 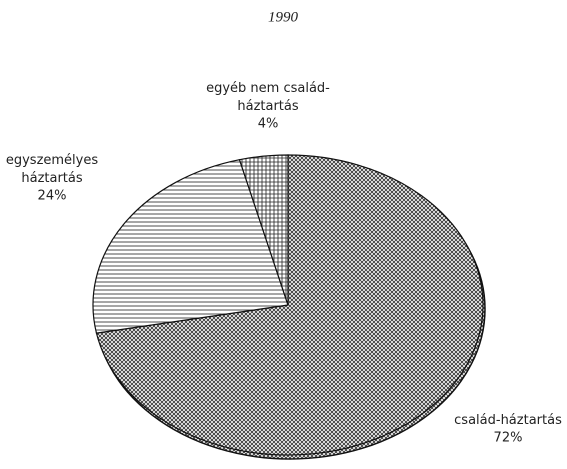 I want to click on slice-label: egyszemélyes háztartás, so click(x=52, y=169).